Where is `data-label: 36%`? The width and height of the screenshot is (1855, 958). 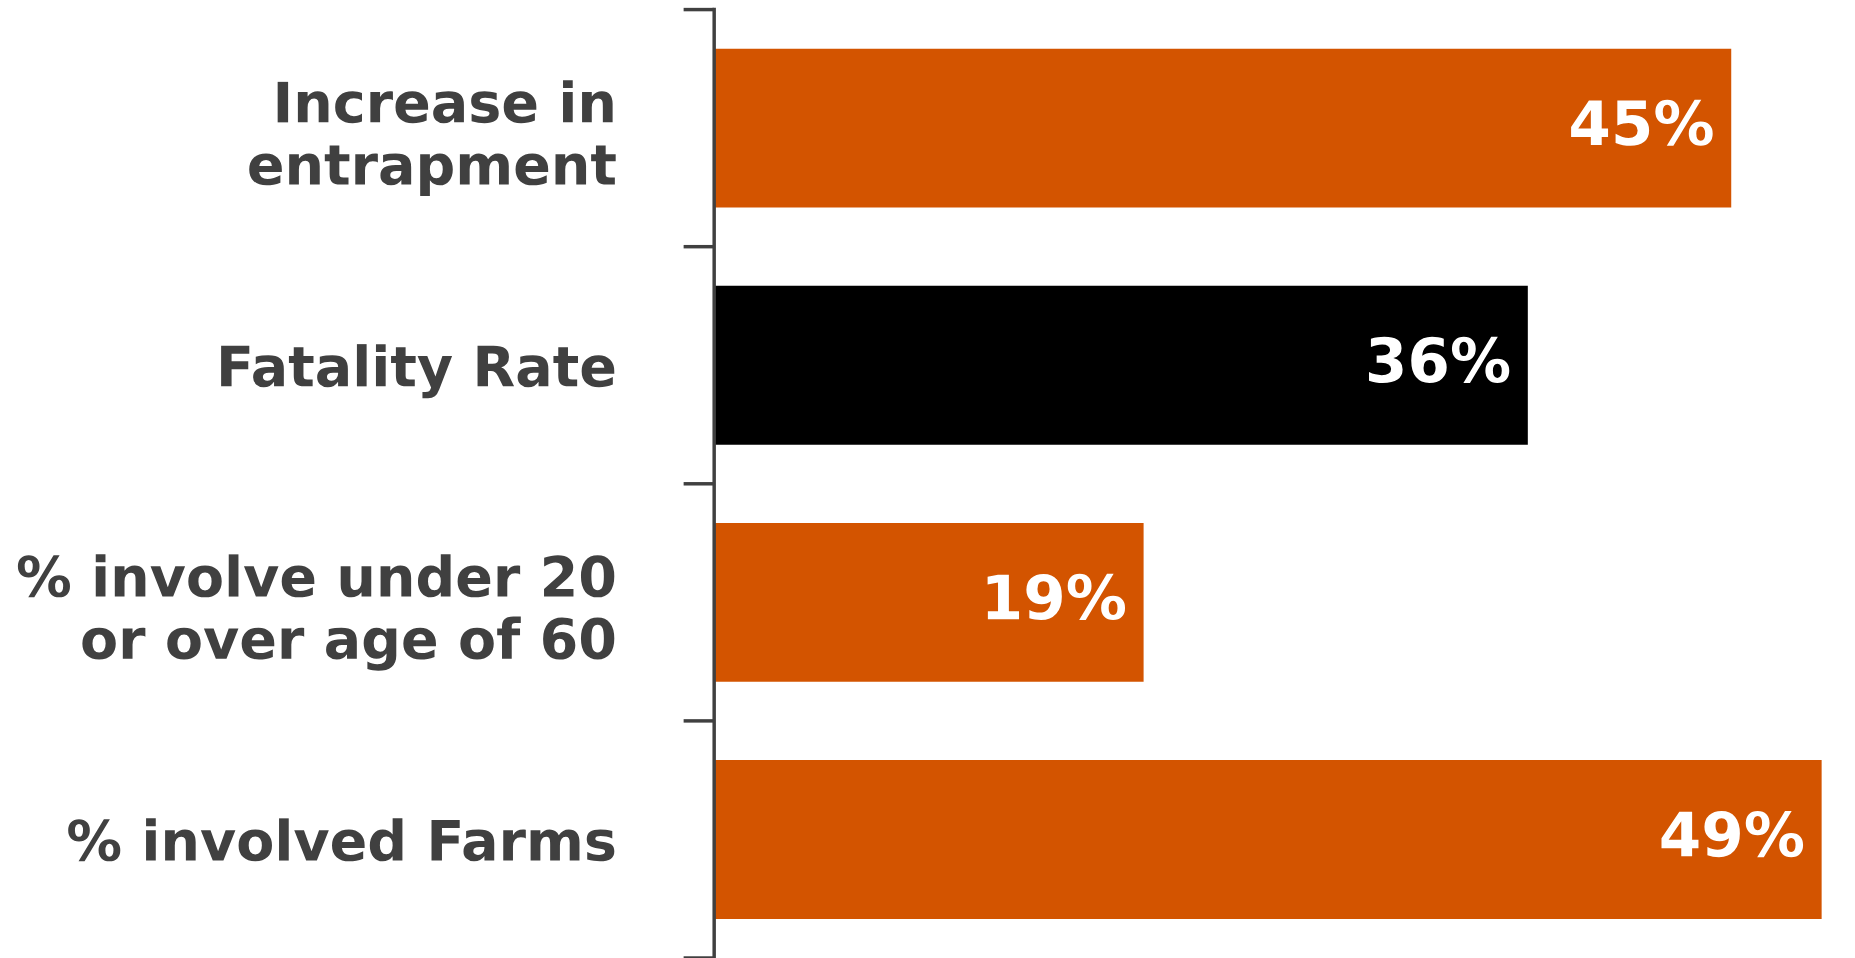
data-label: 36% is located at coordinates (1439, 359).